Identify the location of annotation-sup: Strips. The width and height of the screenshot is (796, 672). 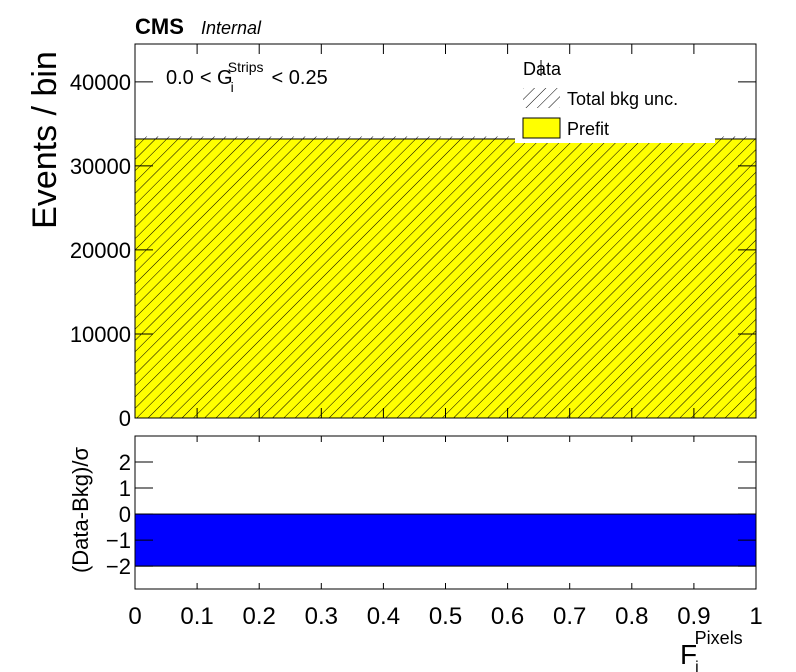
(246, 67).